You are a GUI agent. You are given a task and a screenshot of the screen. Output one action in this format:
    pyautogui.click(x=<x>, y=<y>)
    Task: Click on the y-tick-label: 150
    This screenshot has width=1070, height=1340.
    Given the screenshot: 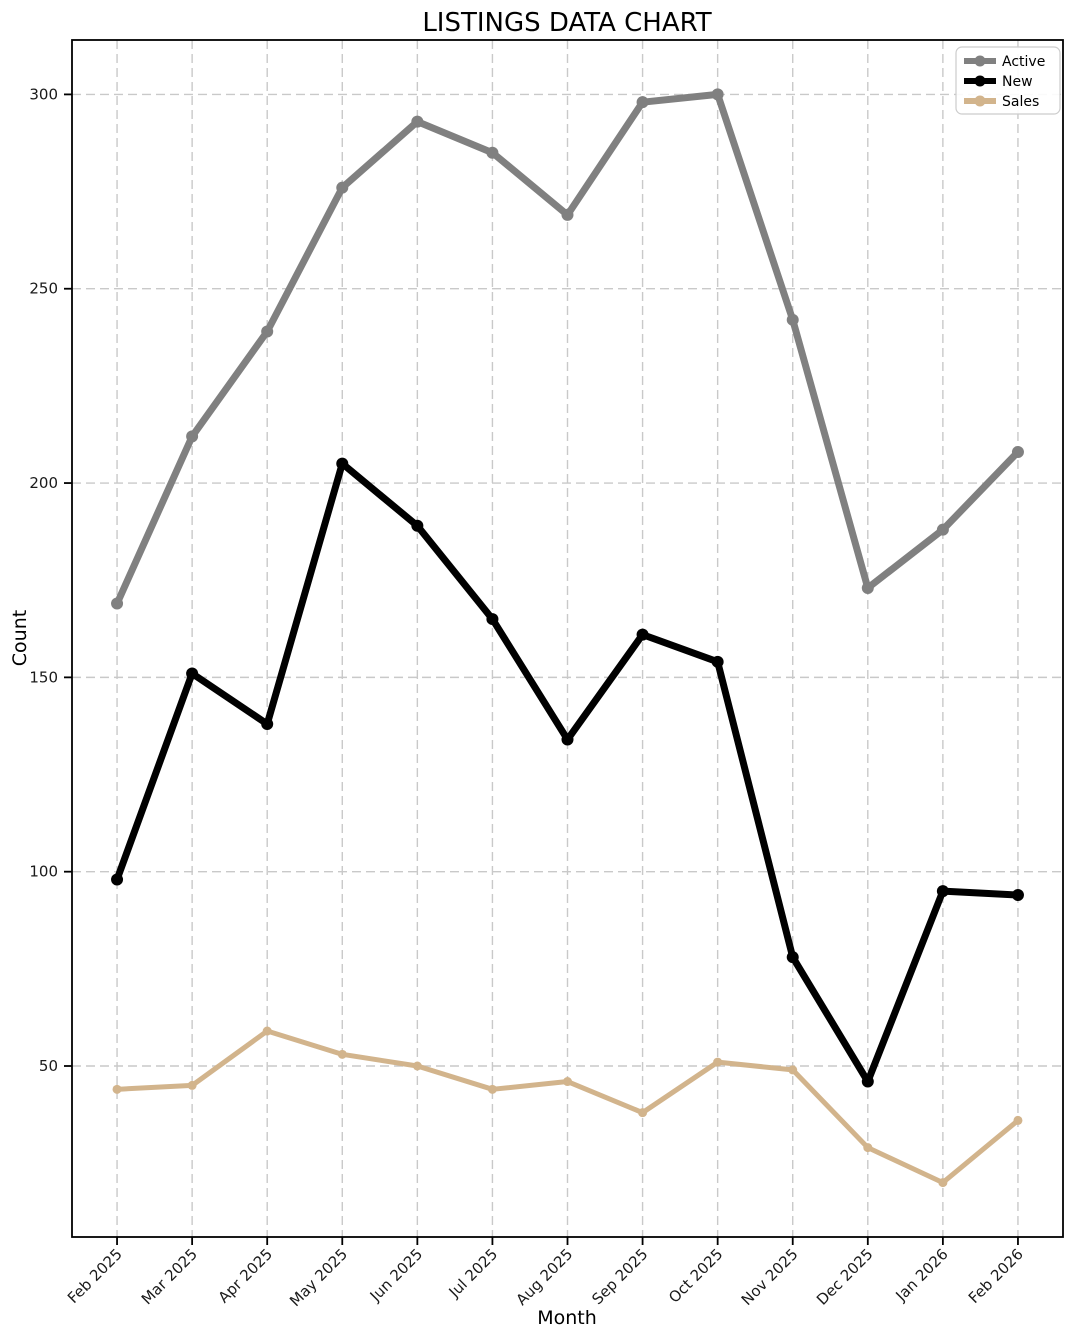 What is the action you would take?
    pyautogui.click(x=43, y=677)
    